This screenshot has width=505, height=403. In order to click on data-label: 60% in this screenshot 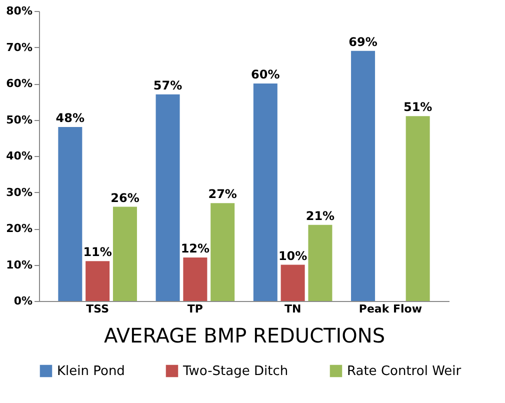, I will do `click(265, 75)`.